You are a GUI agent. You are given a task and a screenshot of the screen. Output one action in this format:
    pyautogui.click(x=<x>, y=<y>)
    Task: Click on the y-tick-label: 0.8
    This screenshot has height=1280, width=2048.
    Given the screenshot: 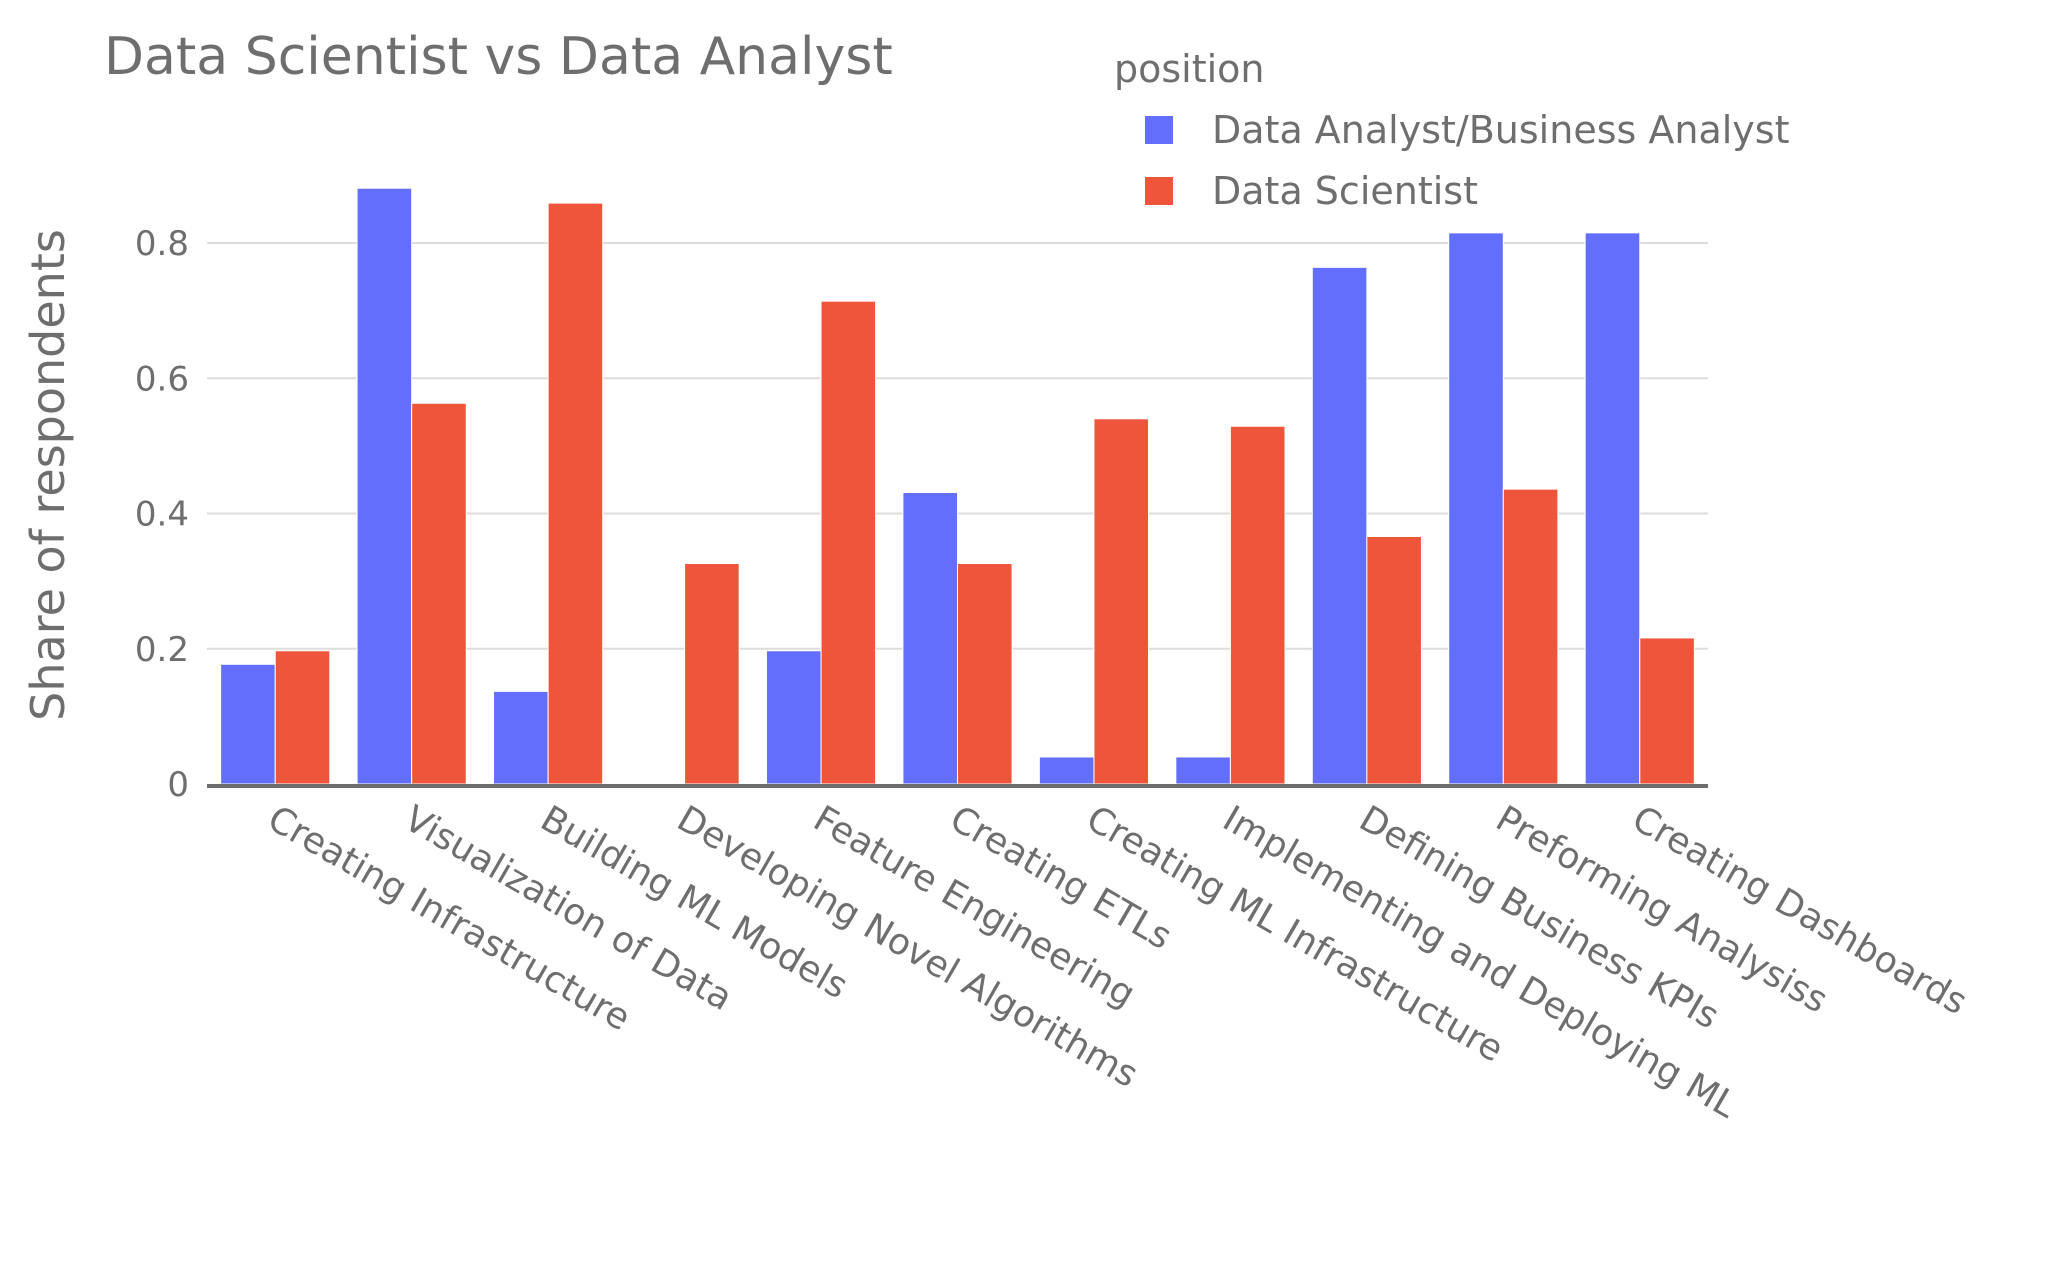 What is the action you would take?
    pyautogui.click(x=162, y=244)
    